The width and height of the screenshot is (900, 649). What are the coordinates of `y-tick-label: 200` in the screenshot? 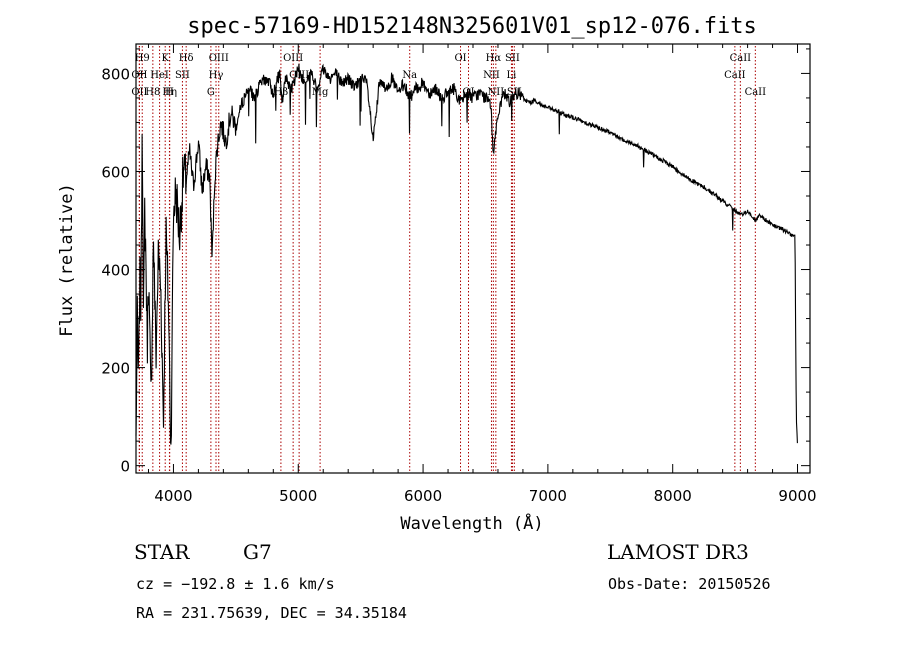 It's located at (115, 369).